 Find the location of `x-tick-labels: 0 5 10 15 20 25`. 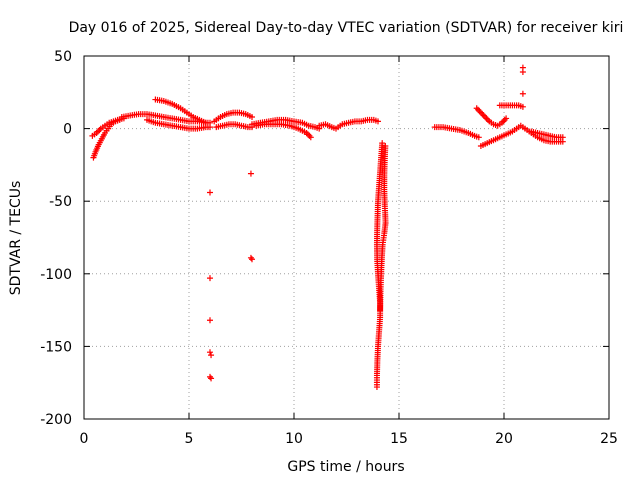

x-tick-labels: 0 5 10 15 20 25 is located at coordinates (349, 439).